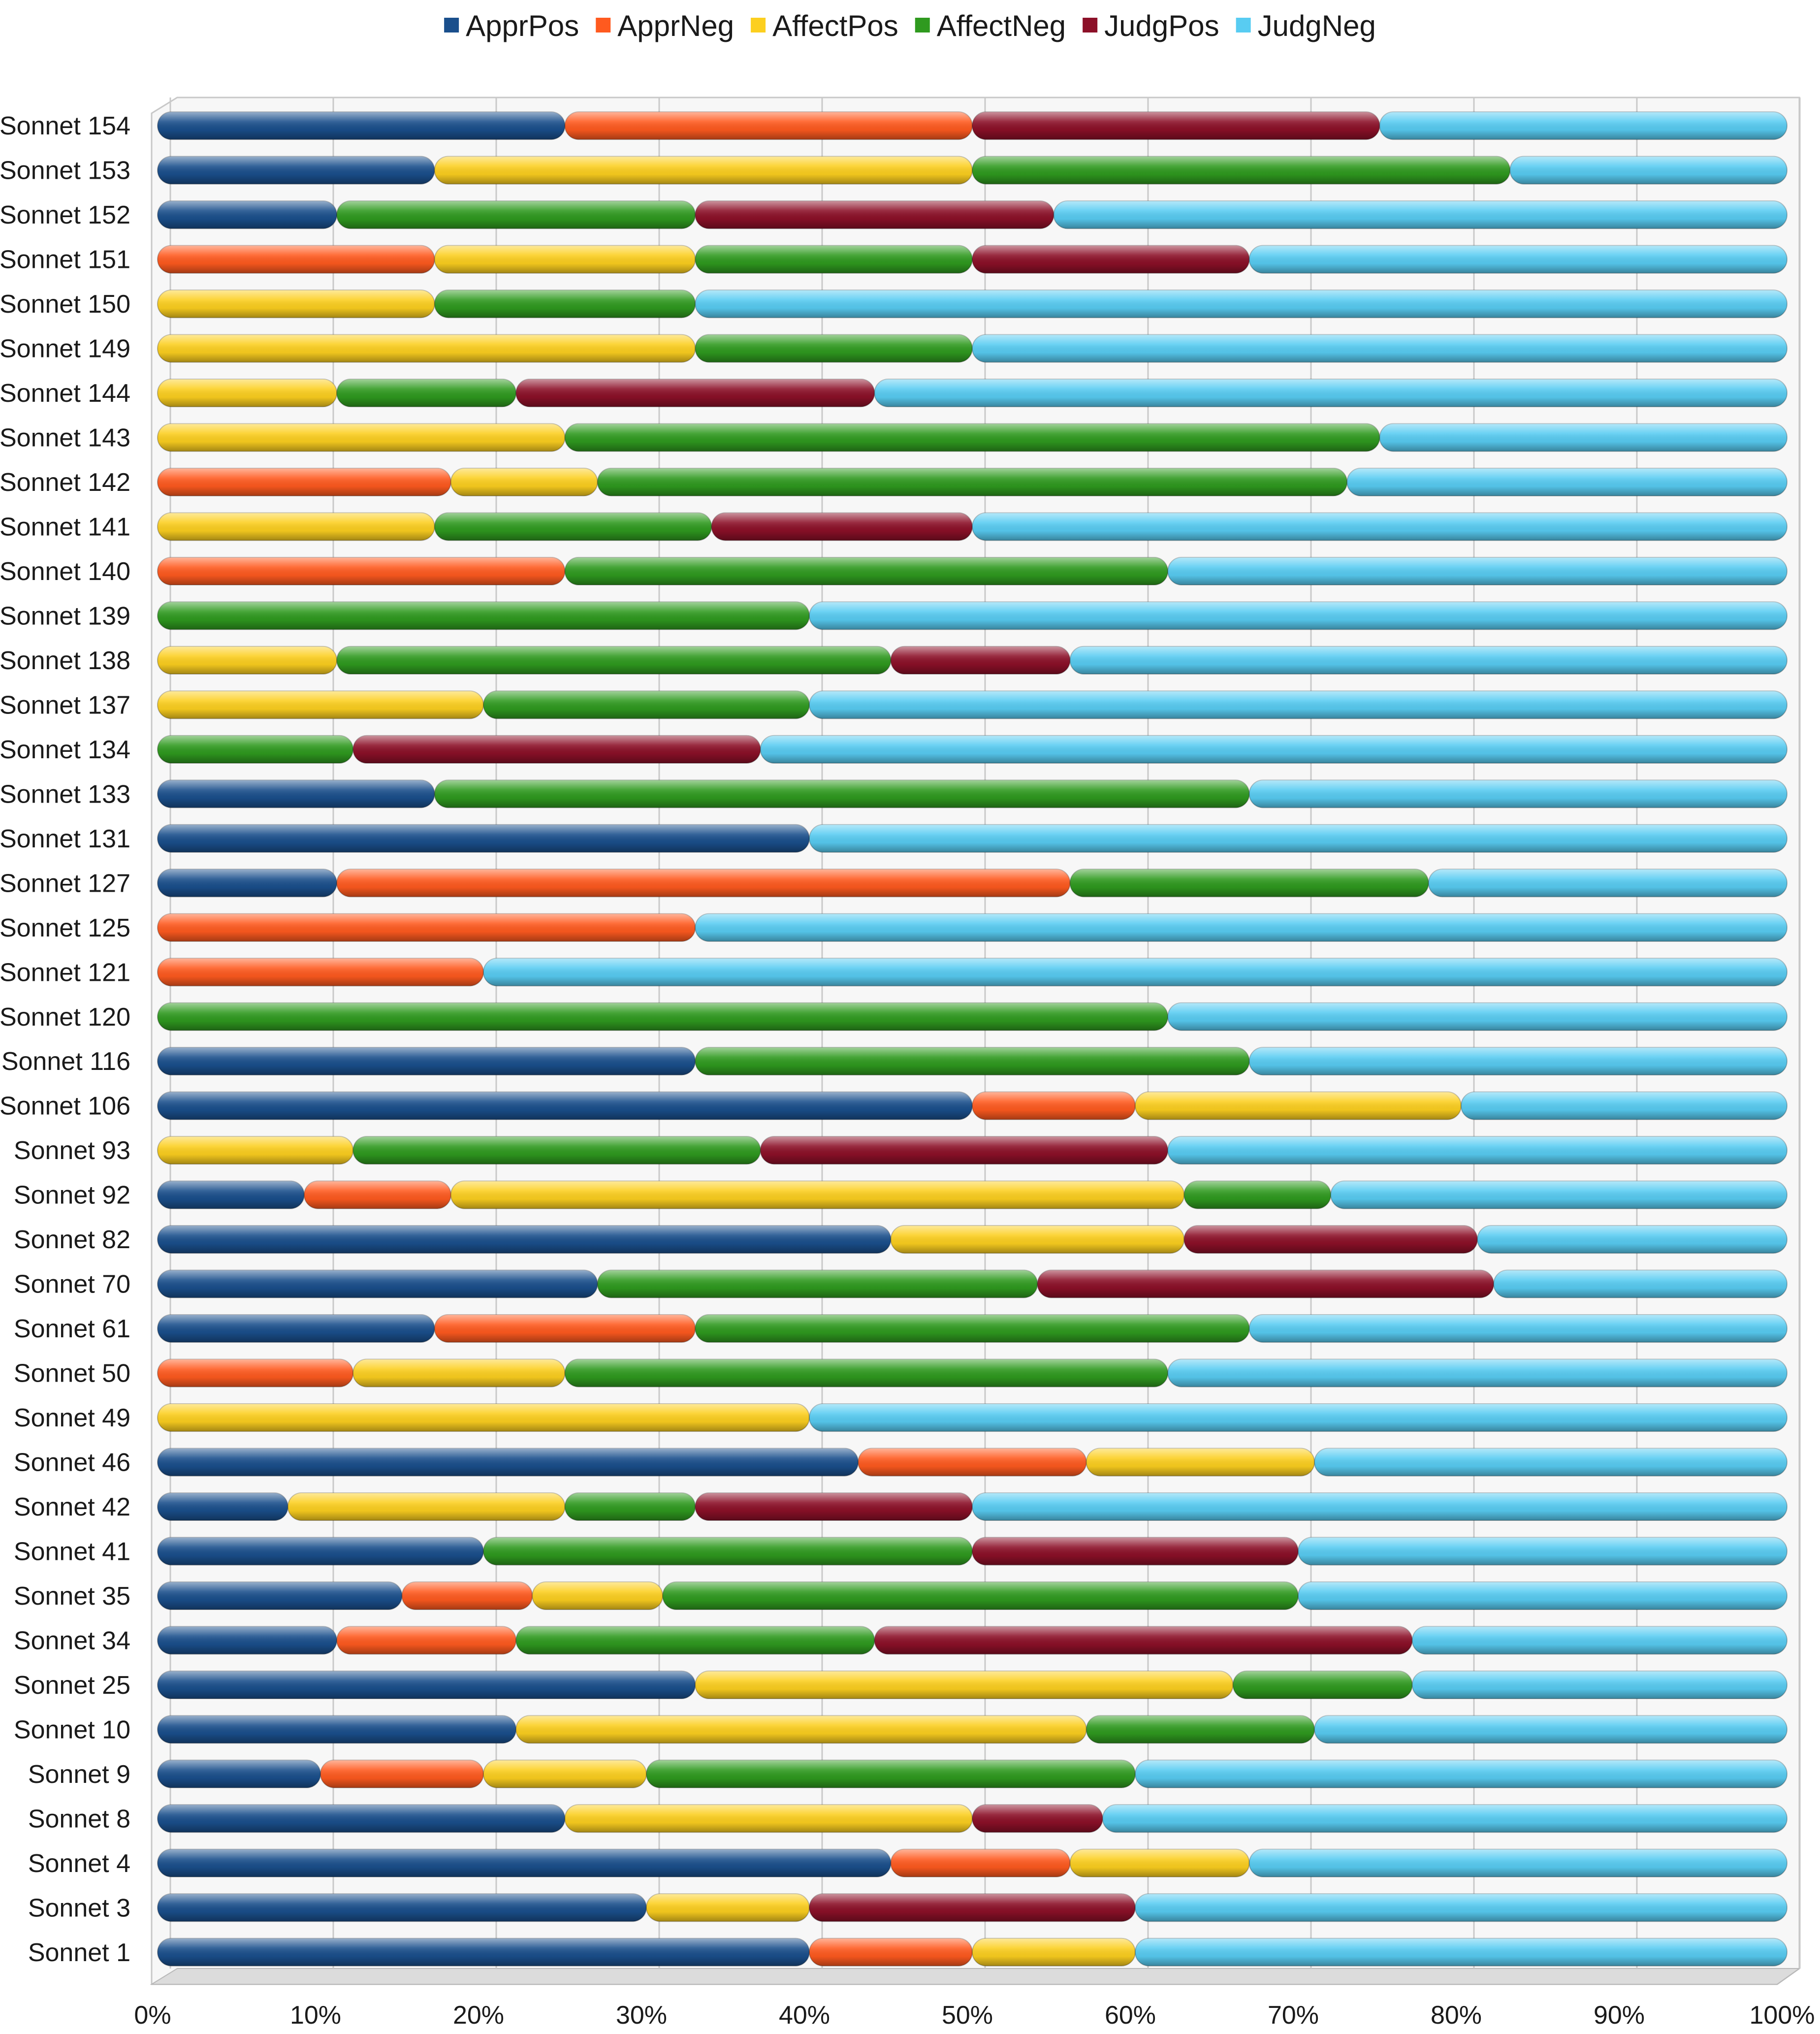 The width and height of the screenshot is (1820, 2034). What do you see at coordinates (65, 349) in the screenshot?
I see `category-label: Sonnet 149` at bounding box center [65, 349].